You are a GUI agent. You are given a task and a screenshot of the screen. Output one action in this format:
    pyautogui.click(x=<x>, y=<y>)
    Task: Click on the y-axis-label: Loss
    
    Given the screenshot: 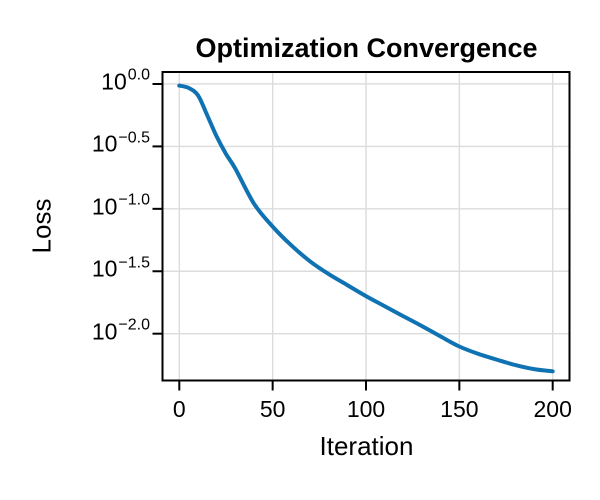 What is the action you would take?
    pyautogui.click(x=41, y=226)
    